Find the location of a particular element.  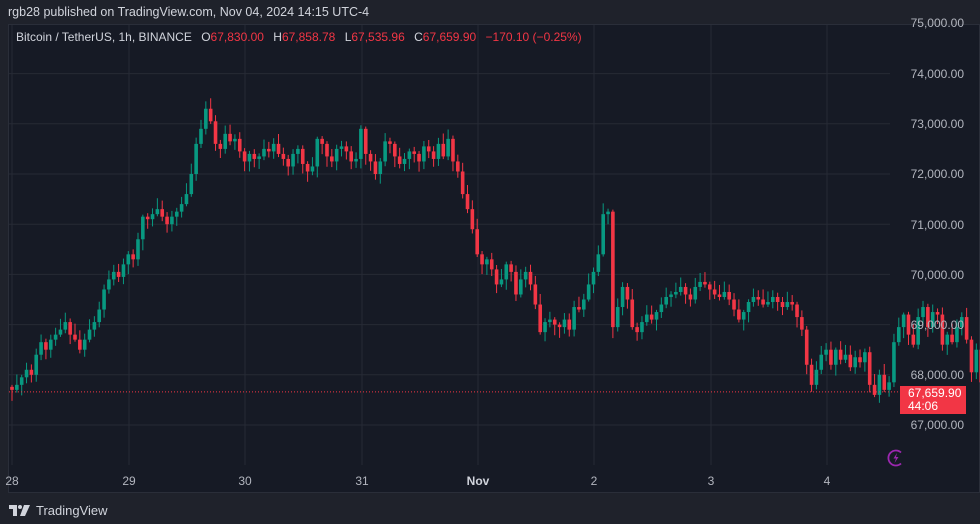

tradingview-label: TradingView is located at coordinates (72, 510).